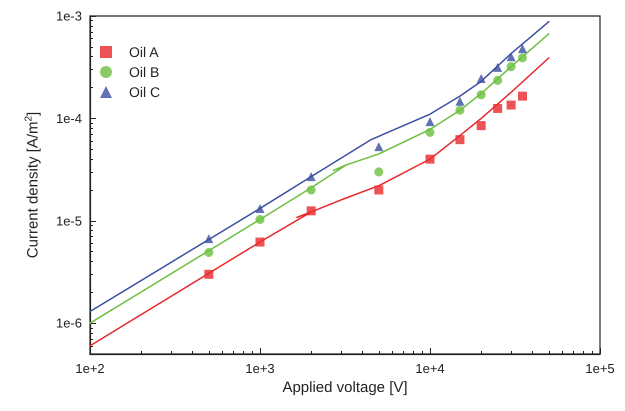  I want to click on y-tick-label: 1e-4, so click(69, 118).